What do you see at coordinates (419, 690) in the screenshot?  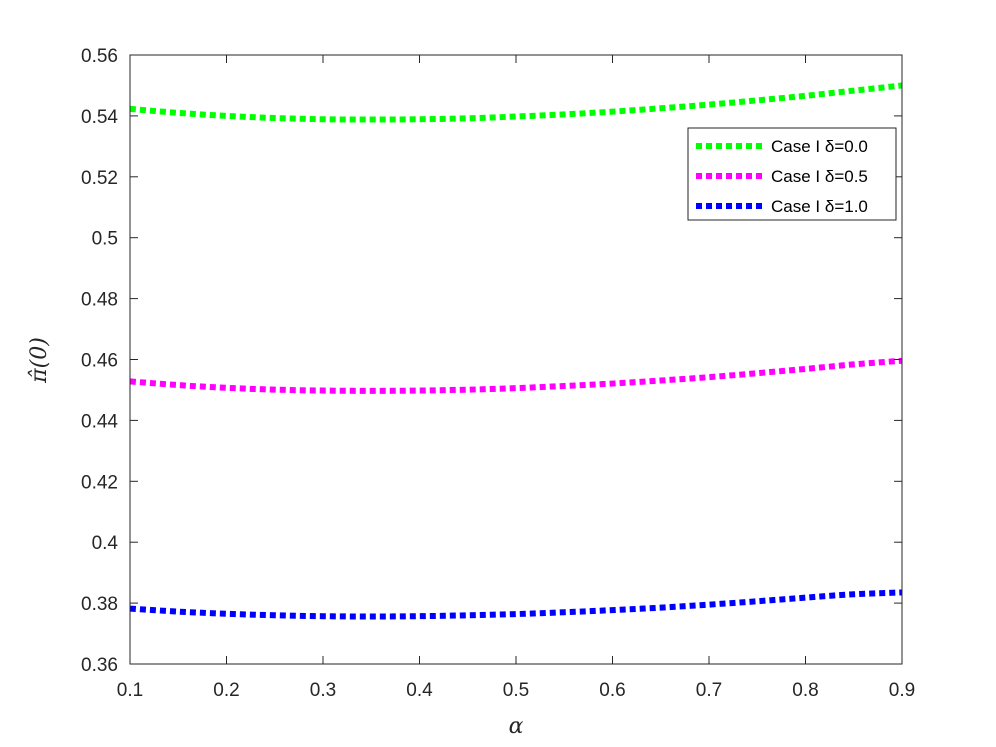 I see `x-tick-label: 0.4` at bounding box center [419, 690].